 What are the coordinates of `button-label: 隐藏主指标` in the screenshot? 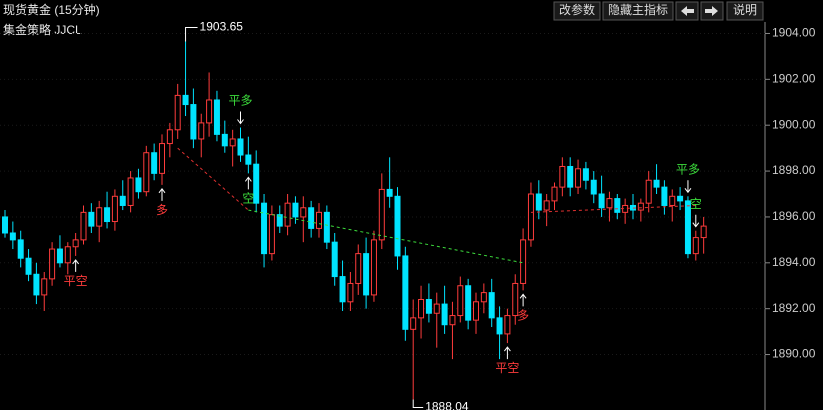 It's located at (638, 9).